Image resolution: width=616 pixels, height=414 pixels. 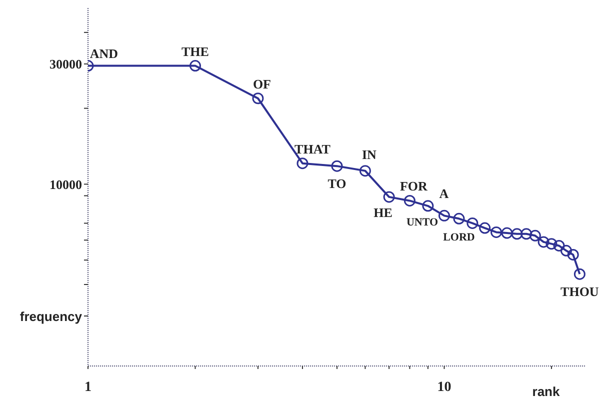 I want to click on annotation: A, so click(x=444, y=193).